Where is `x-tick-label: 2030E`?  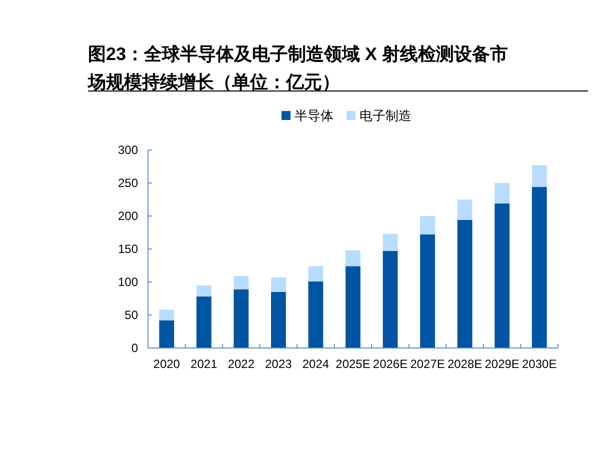
x-tick-label: 2030E is located at coordinates (539, 364).